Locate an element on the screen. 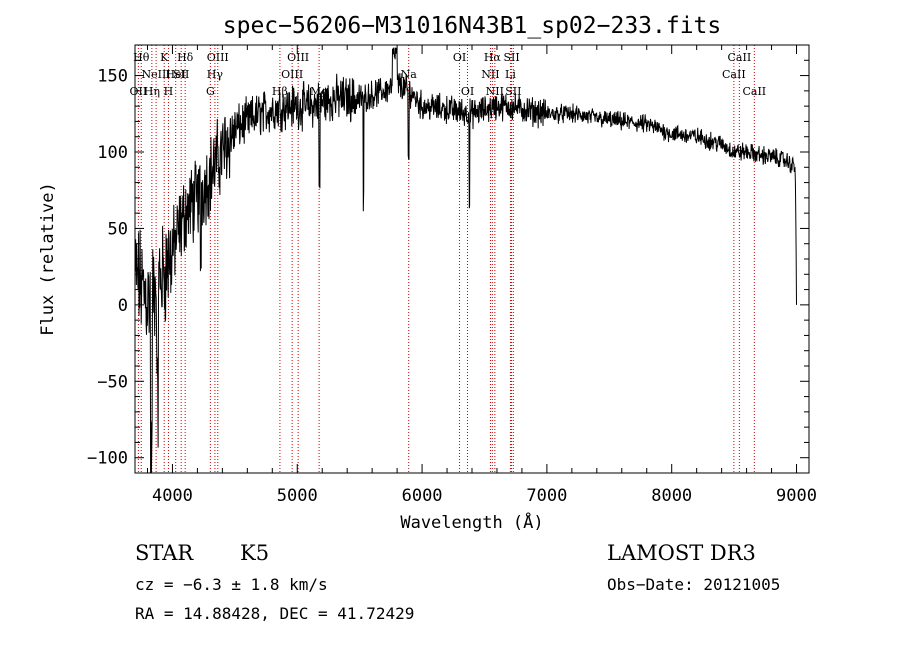 This screenshot has height=649, width=900. spectral-line-label: Hγ is located at coordinates (215, 74).